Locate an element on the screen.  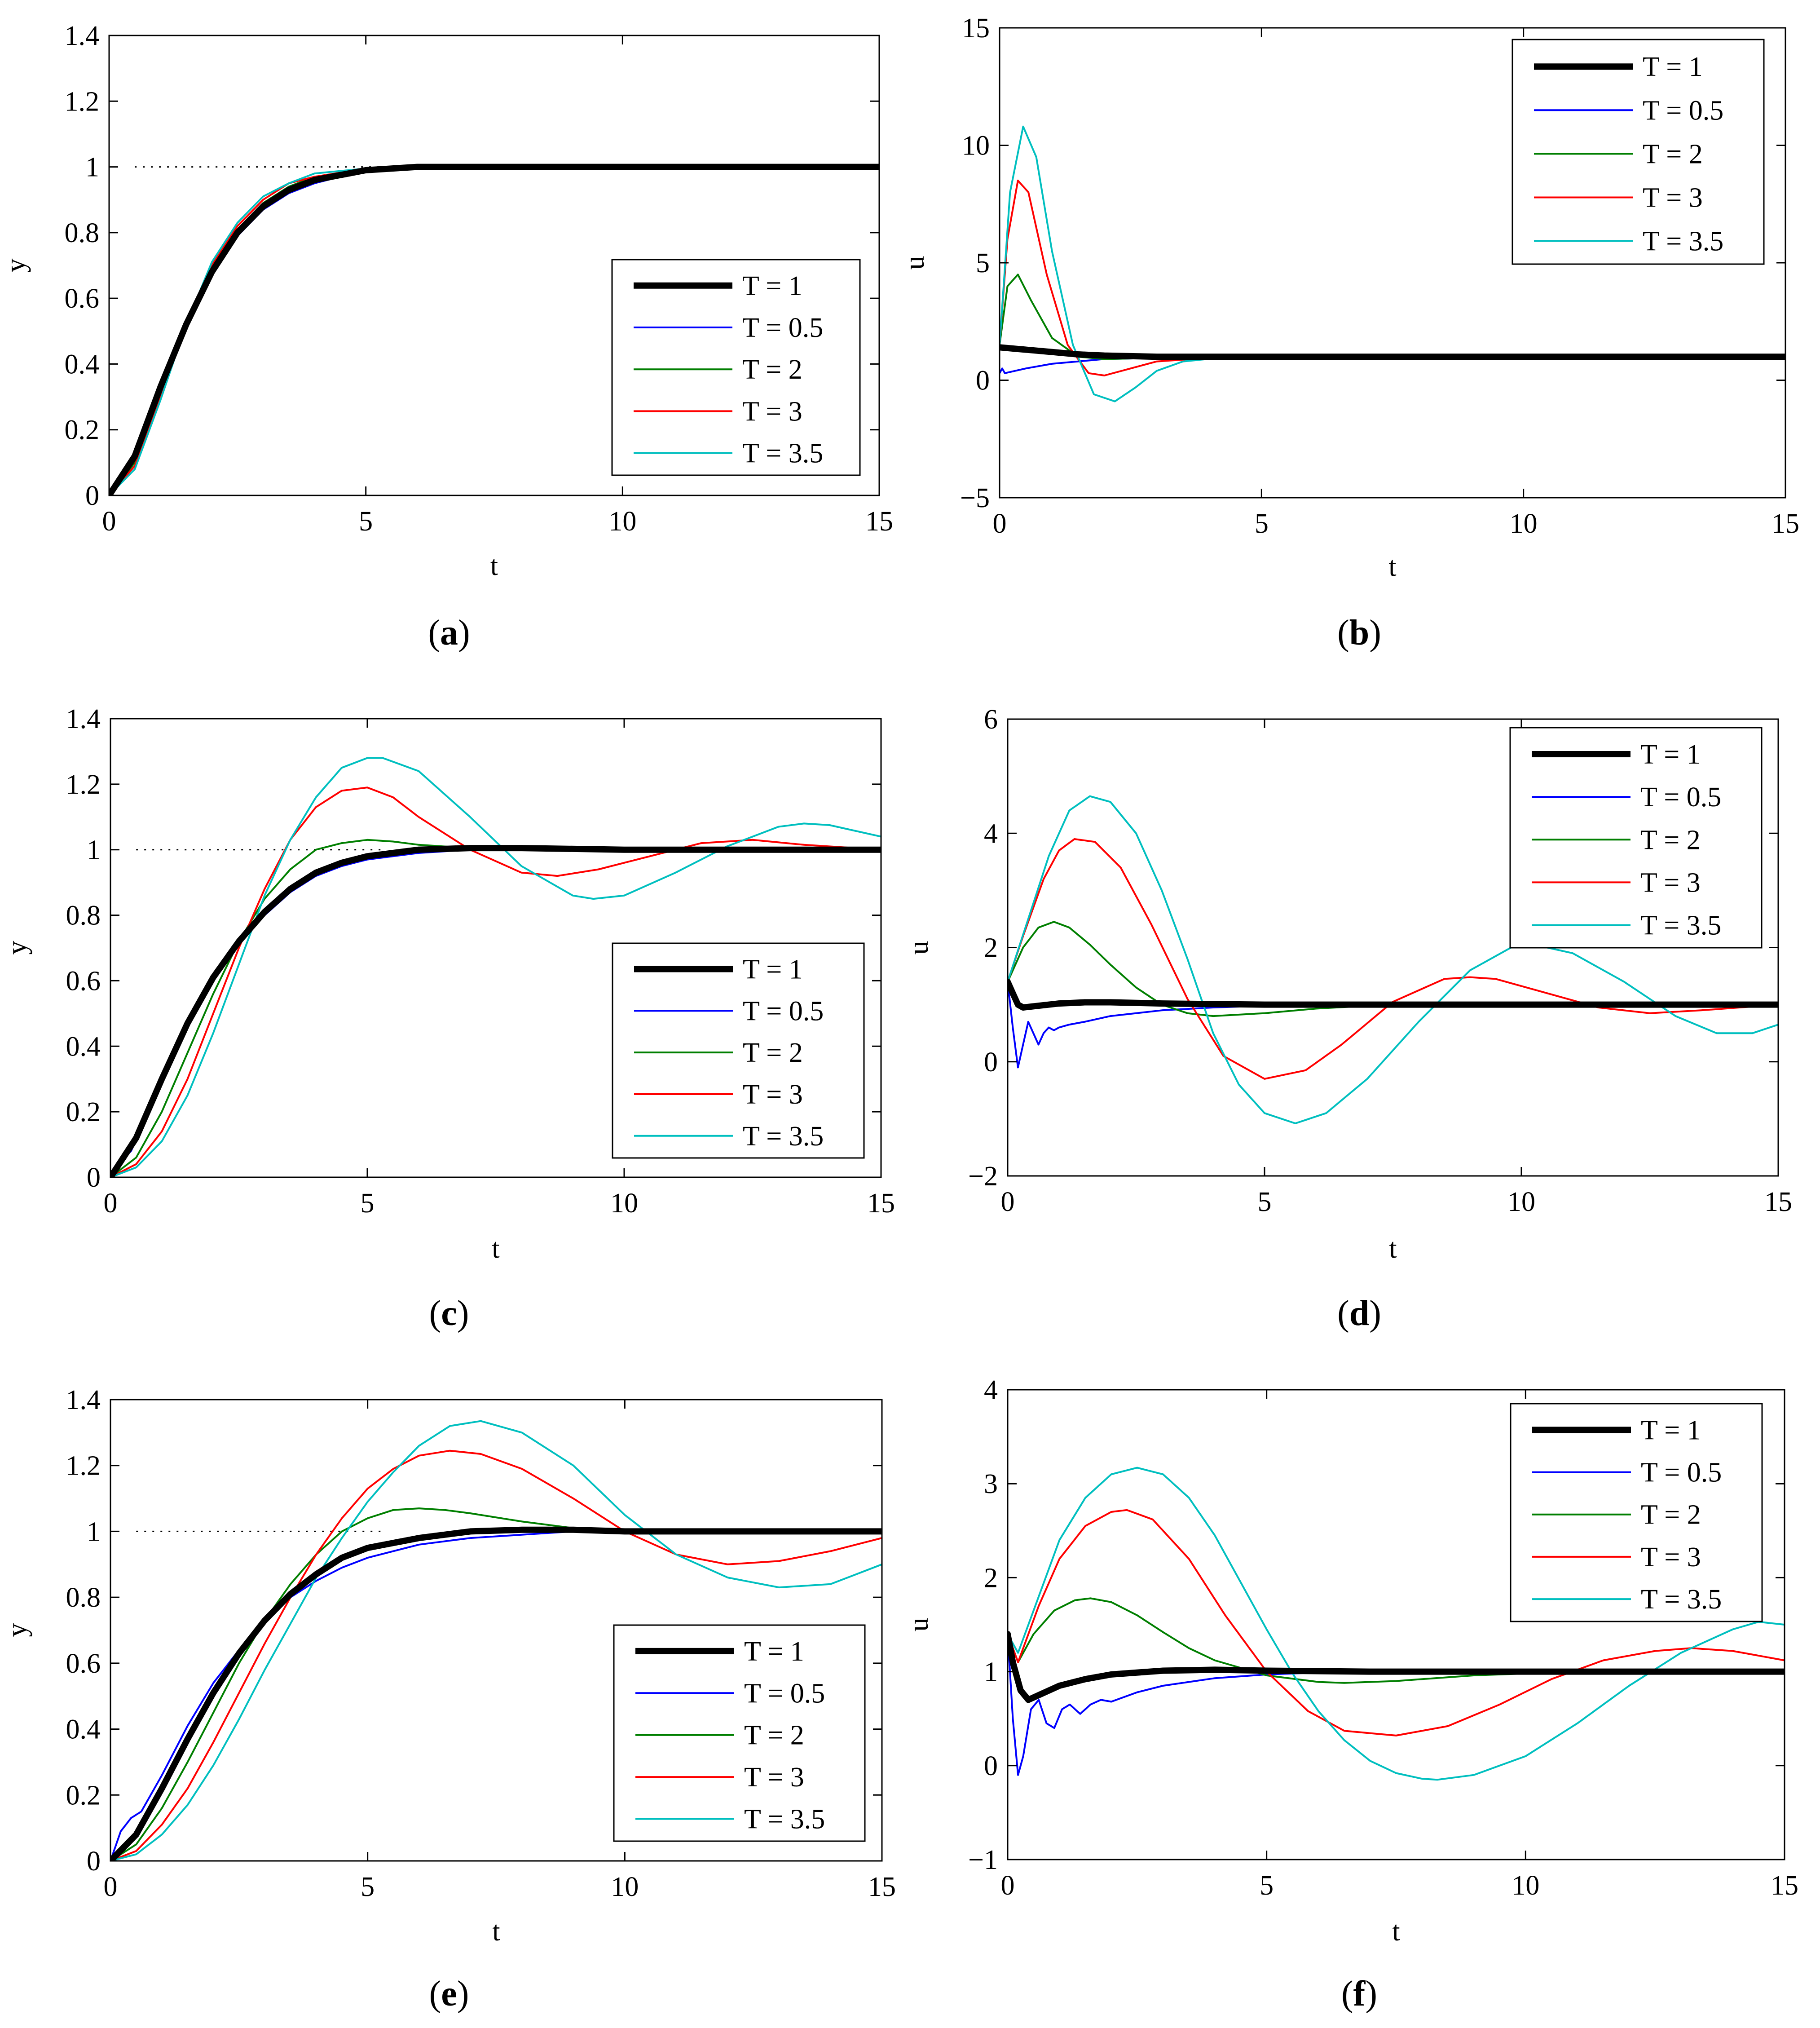
y-tick-label: 3 is located at coordinates (991, 1484).